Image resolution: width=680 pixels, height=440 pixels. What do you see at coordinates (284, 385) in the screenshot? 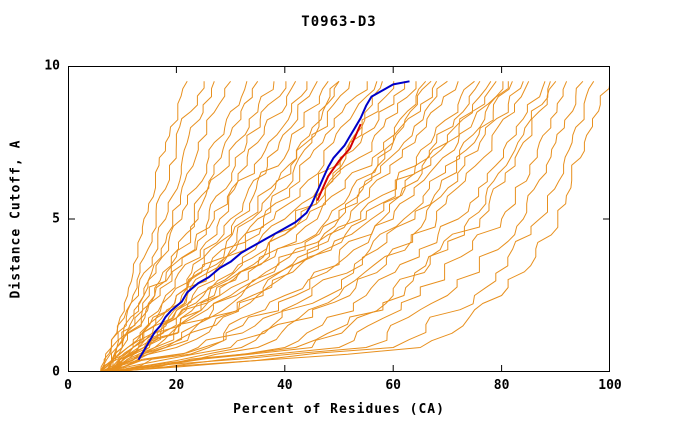
I see `x-tick-label: 40` at bounding box center [284, 385].